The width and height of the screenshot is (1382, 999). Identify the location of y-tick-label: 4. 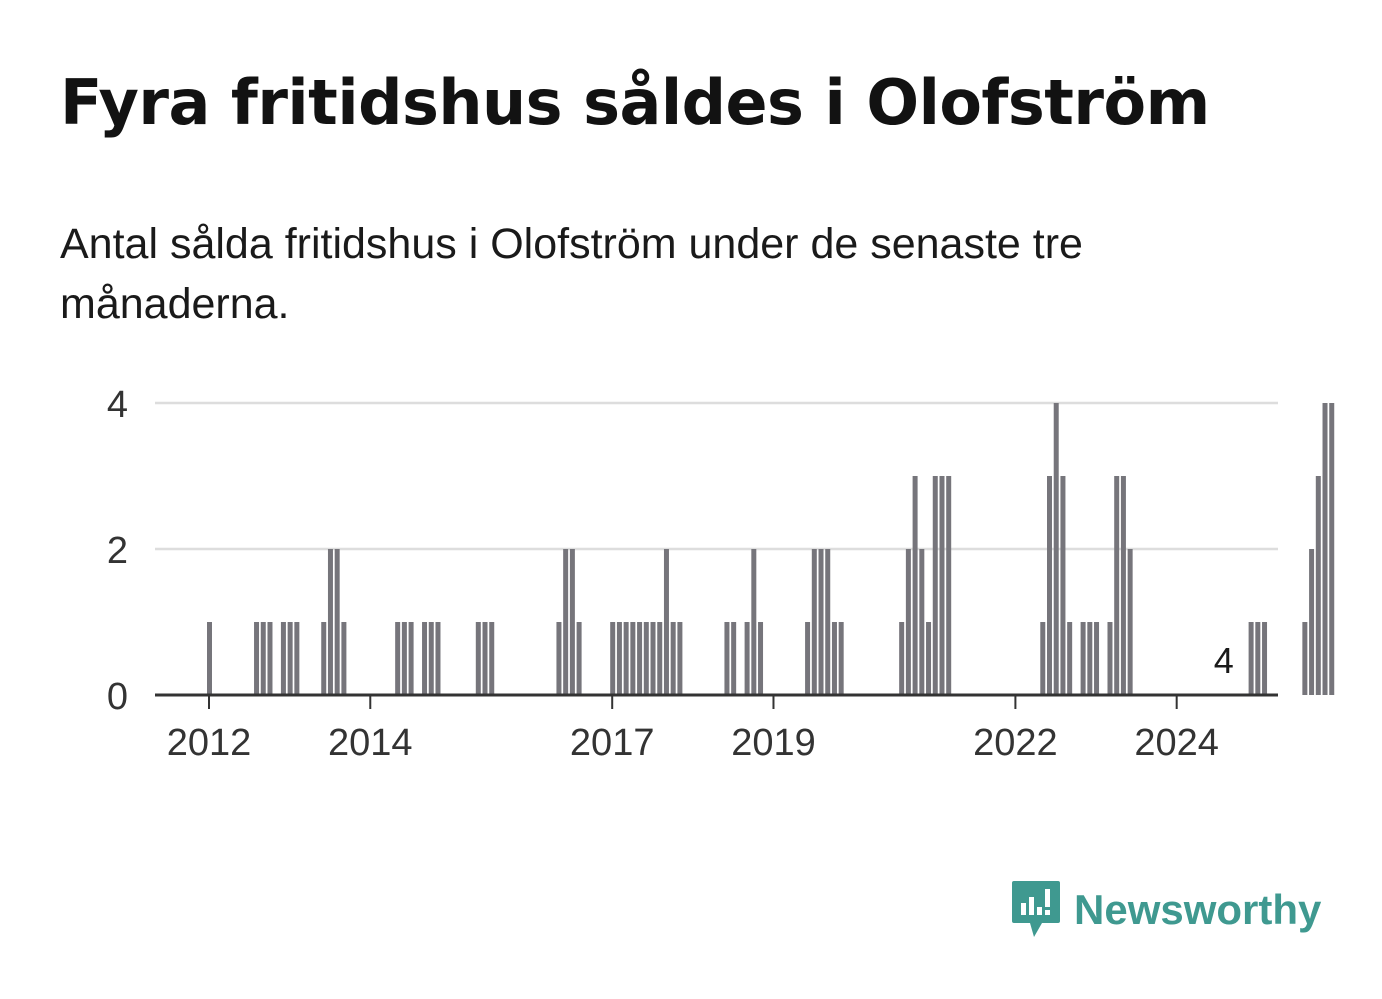
(117, 405).